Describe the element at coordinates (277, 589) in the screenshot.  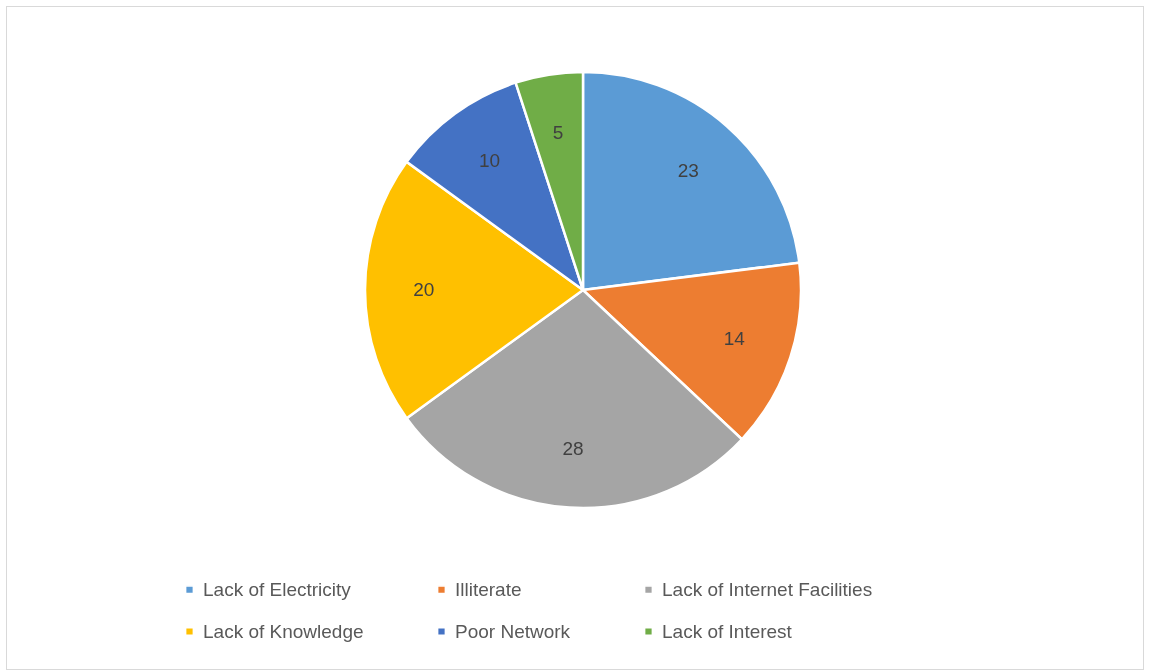
I see `legend-label: Lack of Electricity` at that location.